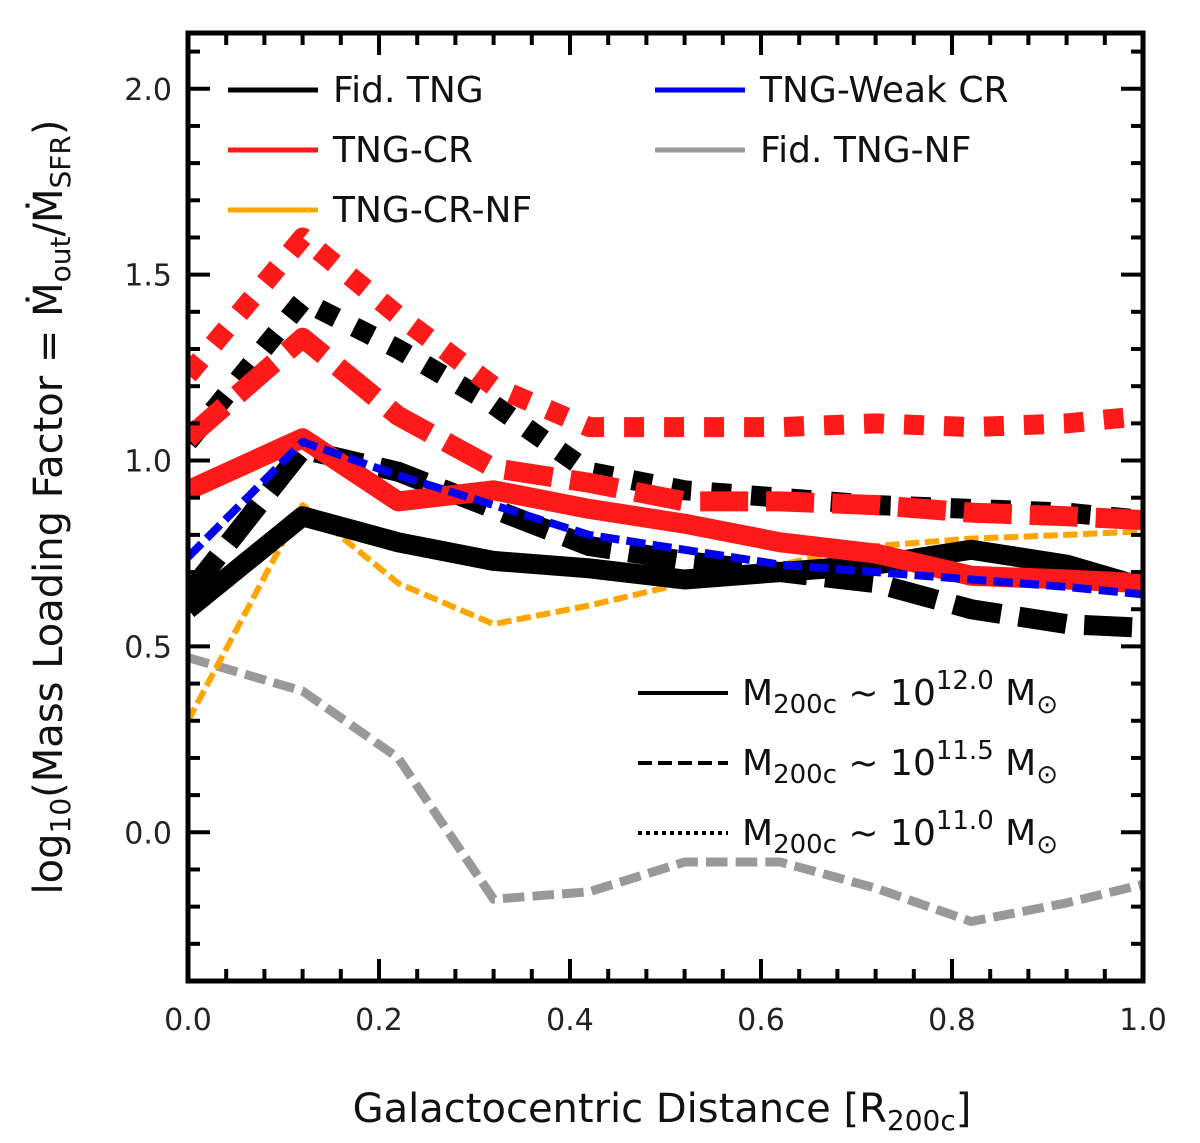 This screenshot has height=1143, width=1200. I want to click on legend-entry-tng-weak-cr: TNG-Weak CR, so click(831, 90).